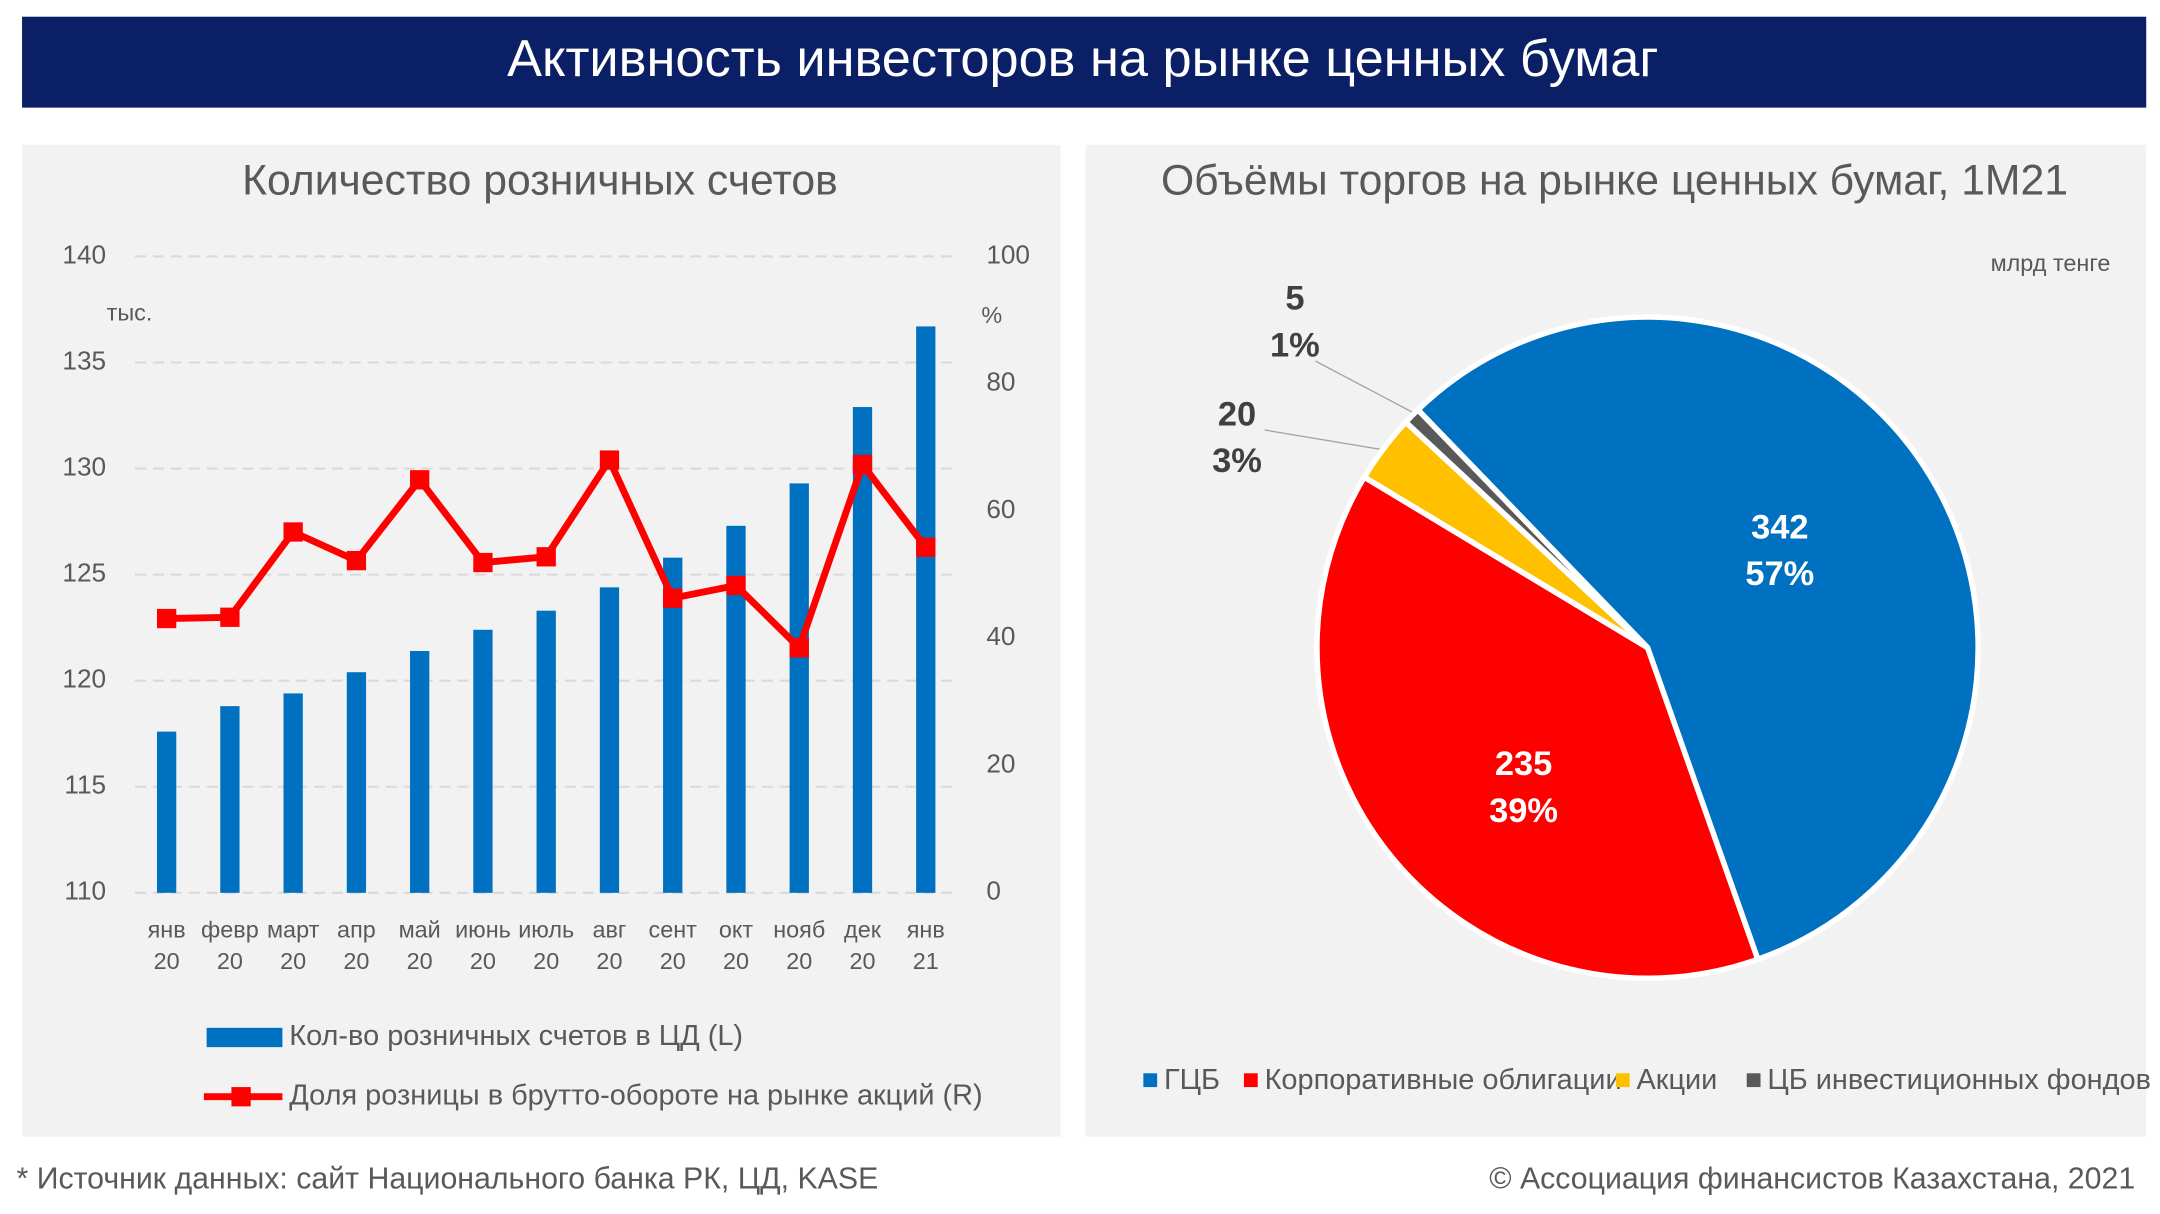 The height and width of the screenshot is (1214, 2160). What do you see at coordinates (1000, 382) in the screenshot?
I see `y2-tick-label: 80` at bounding box center [1000, 382].